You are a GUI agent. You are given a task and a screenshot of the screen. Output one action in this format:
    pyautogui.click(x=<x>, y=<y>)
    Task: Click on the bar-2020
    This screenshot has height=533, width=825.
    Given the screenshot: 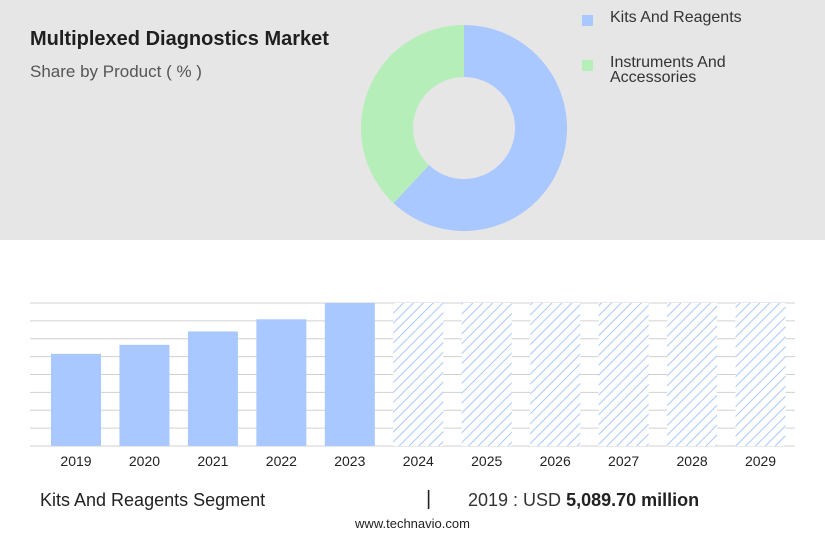 What is the action you would take?
    pyautogui.click(x=144, y=395)
    